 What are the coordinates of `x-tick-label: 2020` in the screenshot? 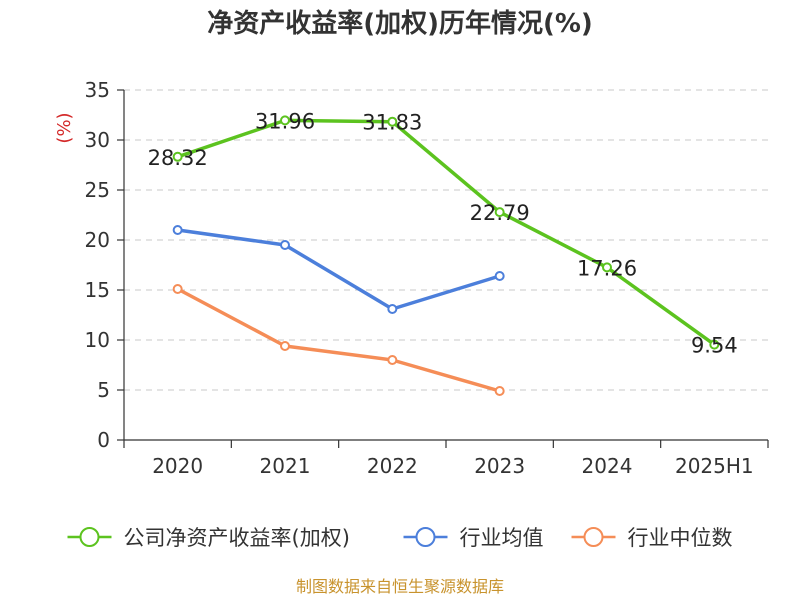 It's located at (177, 466).